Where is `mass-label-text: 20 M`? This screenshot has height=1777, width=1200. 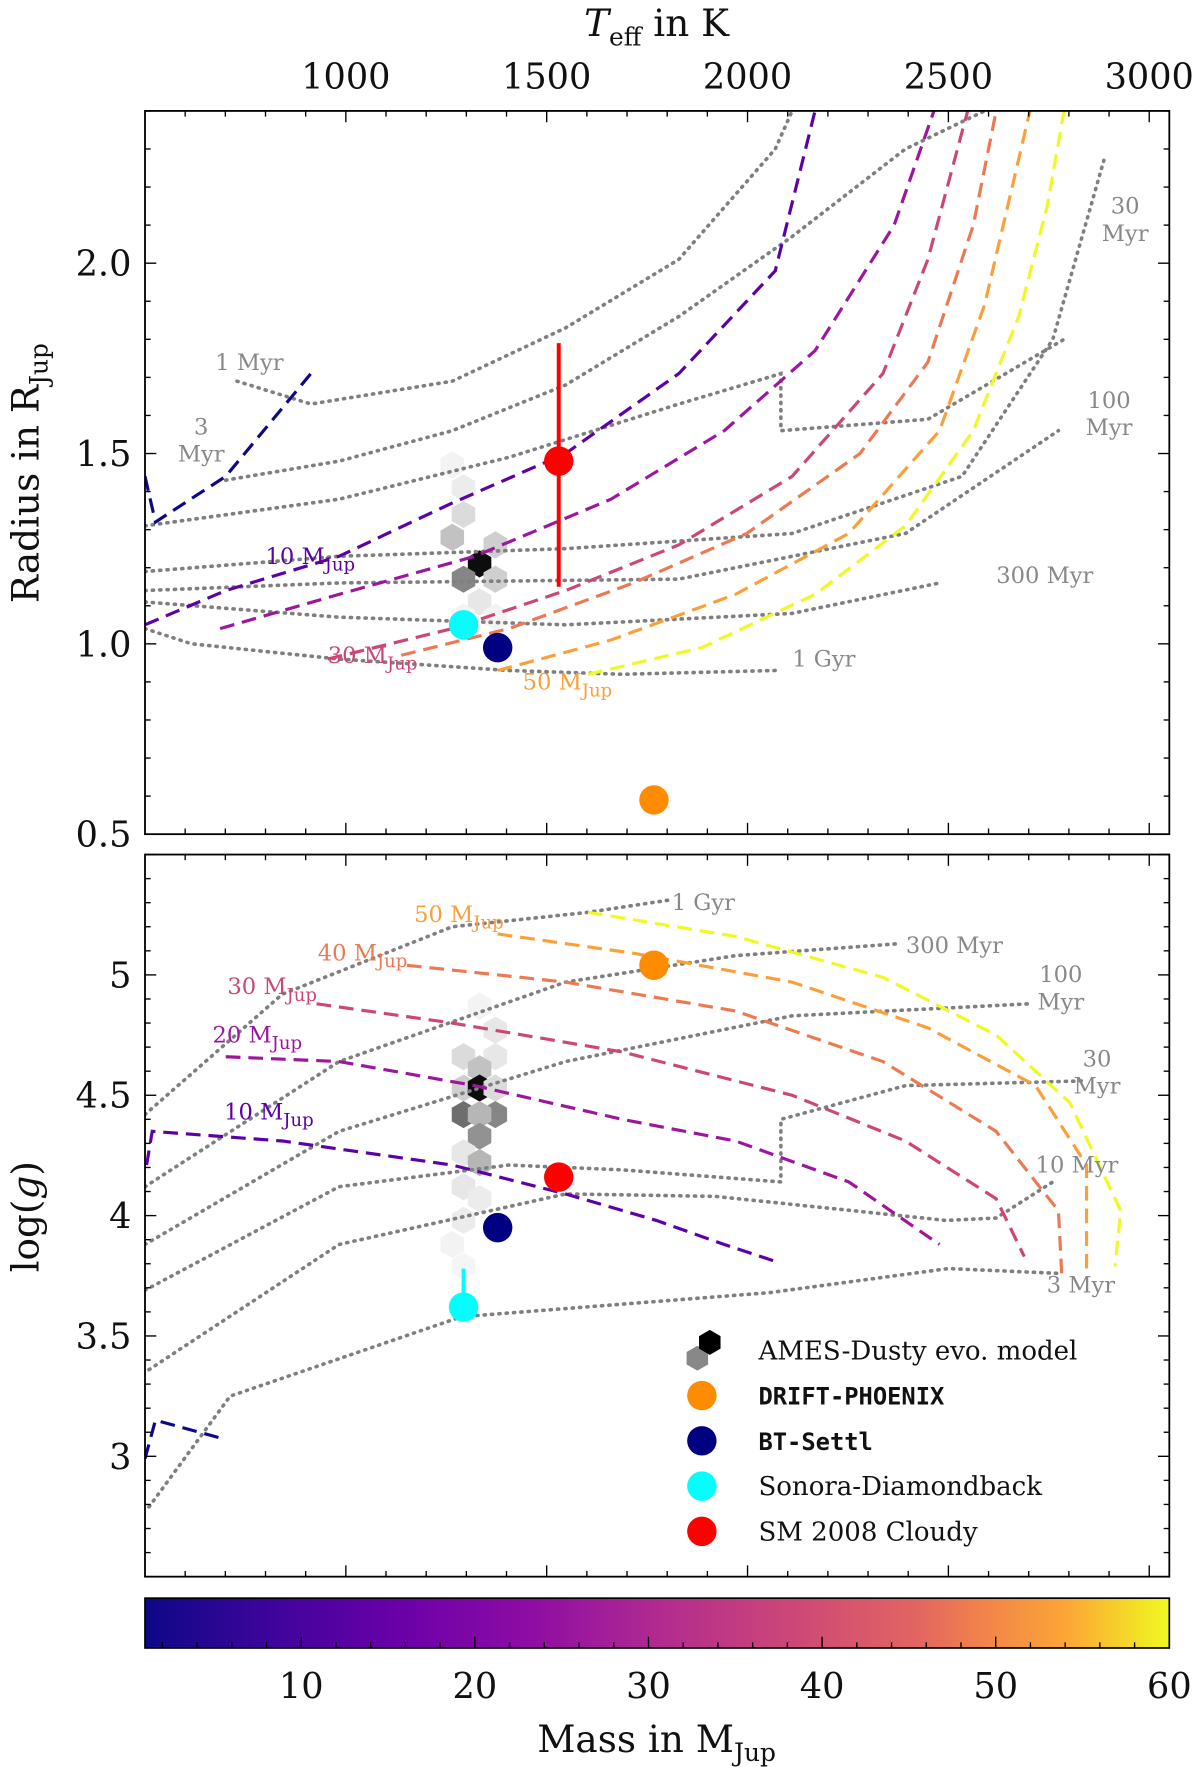 mass-label-text: 20 M is located at coordinates (241, 1035).